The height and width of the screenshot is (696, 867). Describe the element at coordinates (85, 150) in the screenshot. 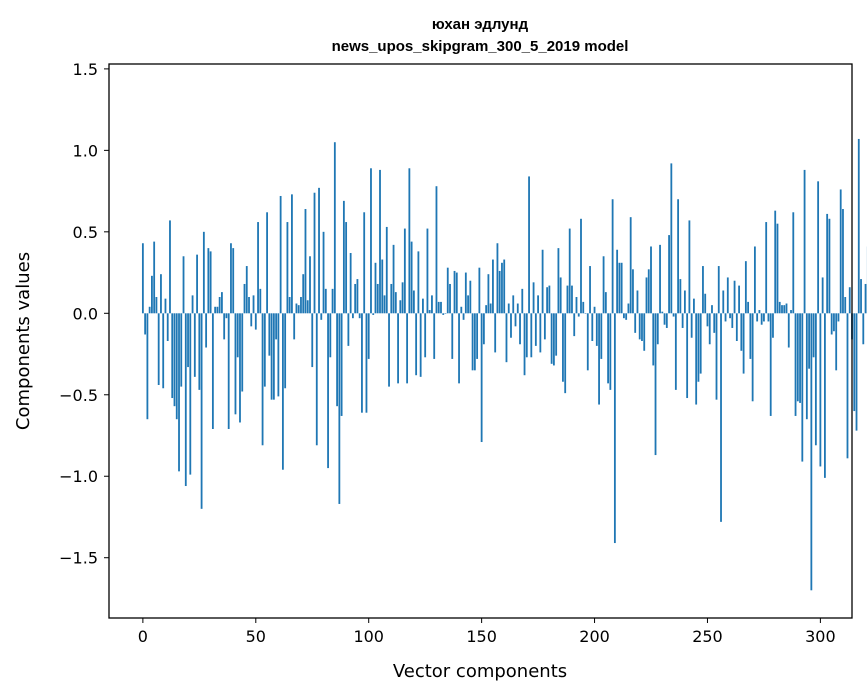

I see `y-tick-label: 1.0` at that location.